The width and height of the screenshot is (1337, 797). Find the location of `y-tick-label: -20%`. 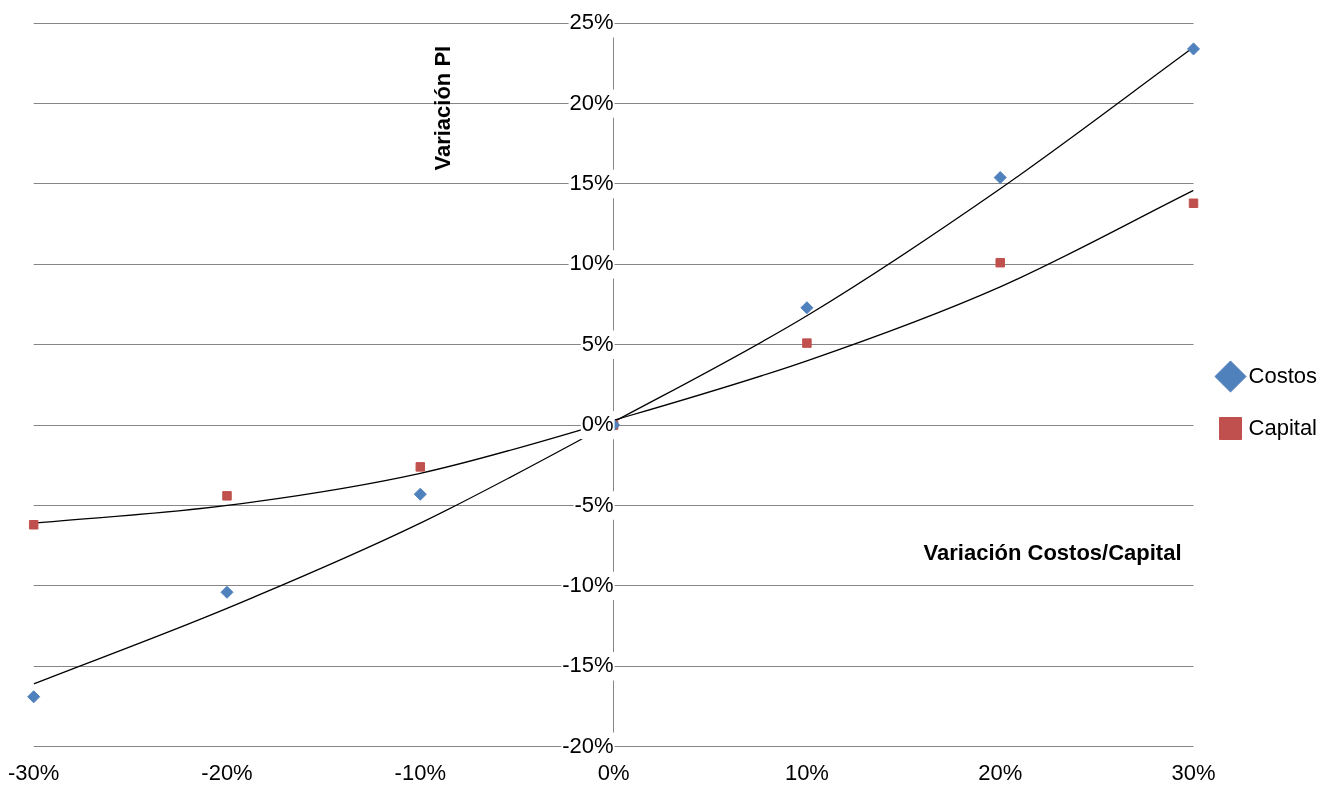

y-tick-label: -20% is located at coordinates (588, 745).